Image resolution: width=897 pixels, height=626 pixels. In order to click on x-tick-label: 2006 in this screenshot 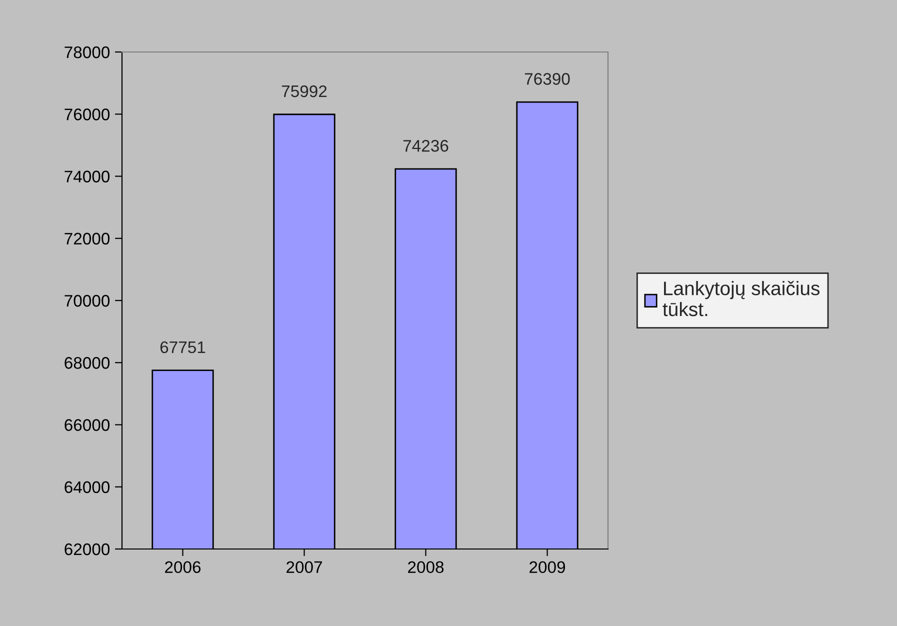, I will do `click(183, 567)`.